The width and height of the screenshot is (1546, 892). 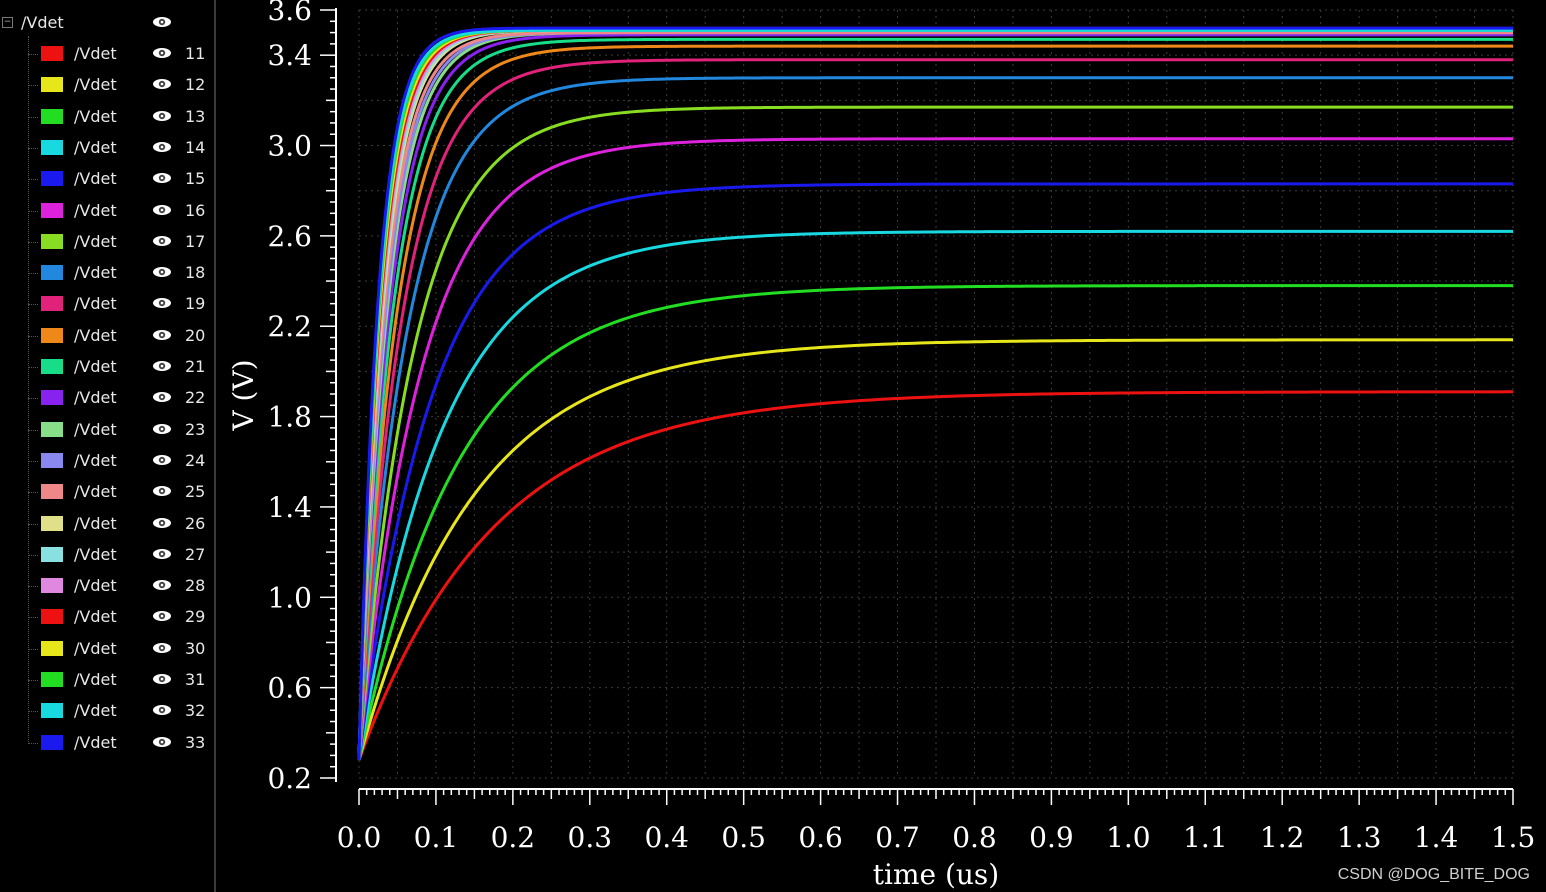 What do you see at coordinates (106, 617) in the screenshot?
I see `signal-row: /Vdet 29` at bounding box center [106, 617].